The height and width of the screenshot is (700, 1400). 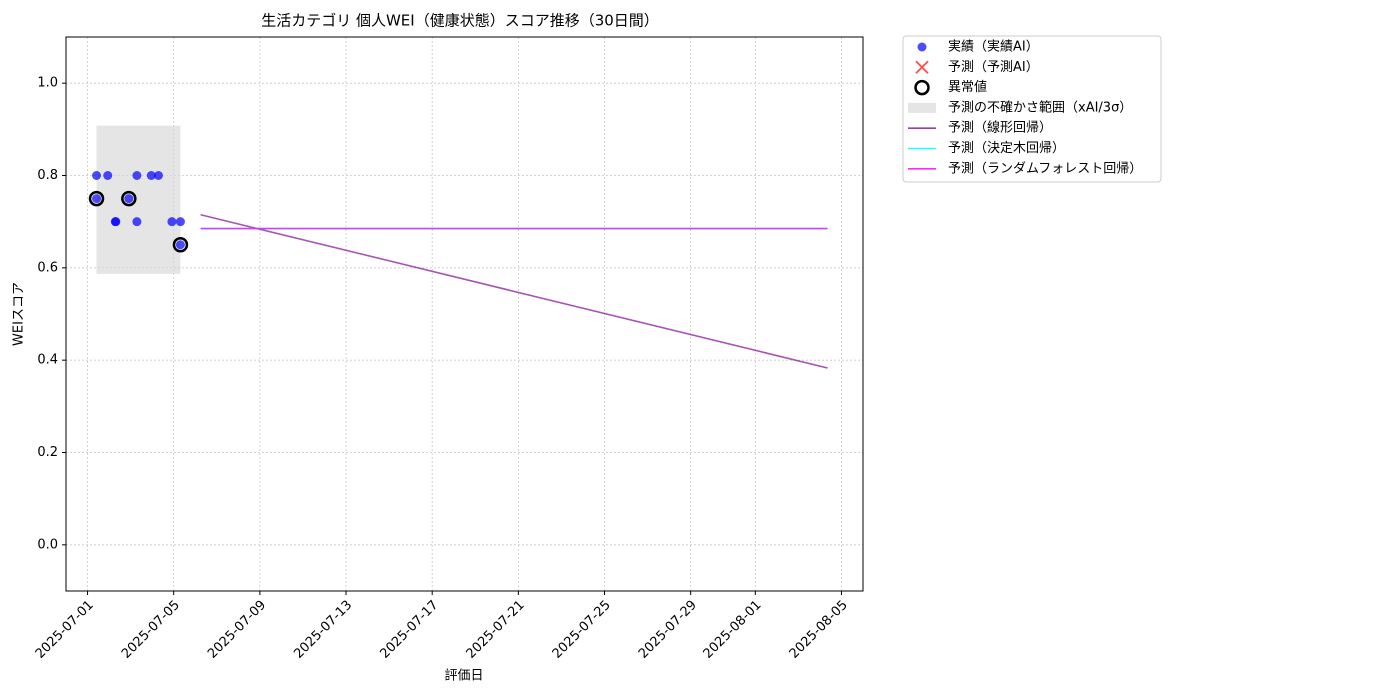 What do you see at coordinates (733, 630) in the screenshot?
I see `x-tick-label: 2025-08-01` at bounding box center [733, 630].